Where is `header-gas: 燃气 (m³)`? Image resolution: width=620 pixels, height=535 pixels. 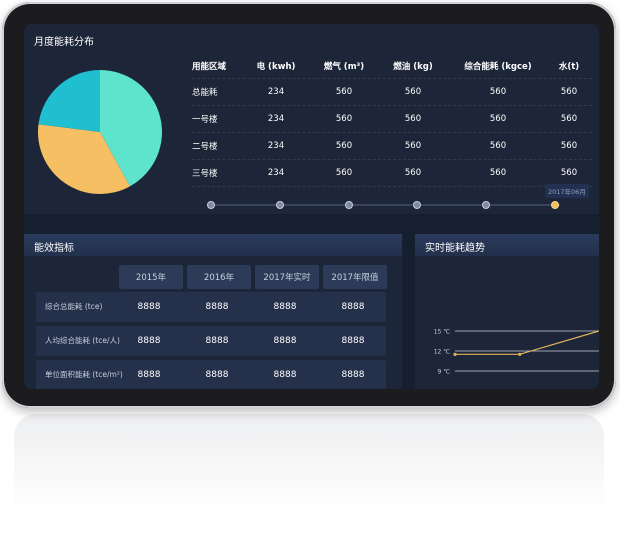 header-gas: 燃气 (m³) is located at coordinates (344, 67).